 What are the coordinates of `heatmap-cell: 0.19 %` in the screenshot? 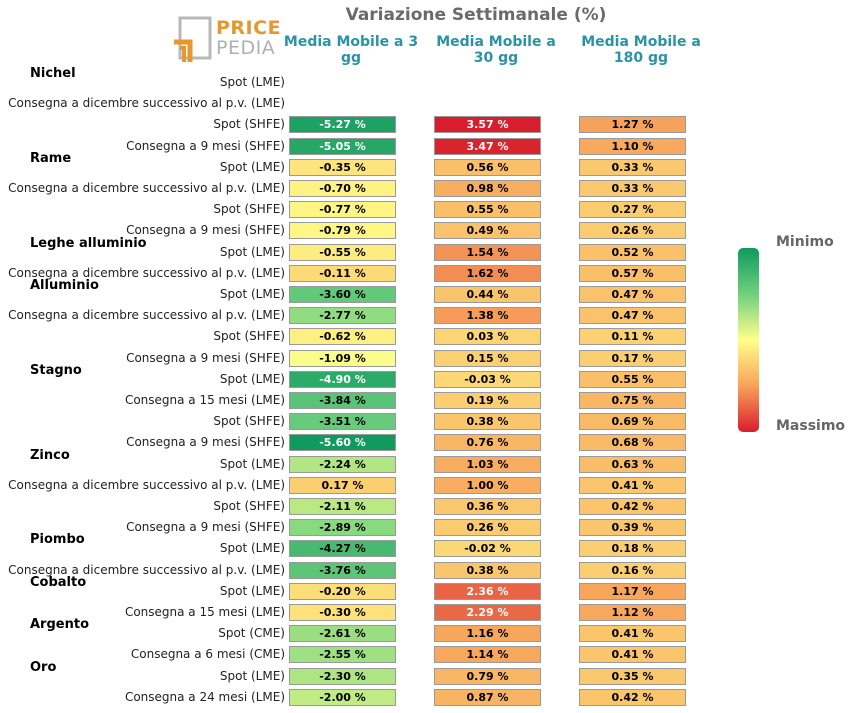 It's located at (487, 400).